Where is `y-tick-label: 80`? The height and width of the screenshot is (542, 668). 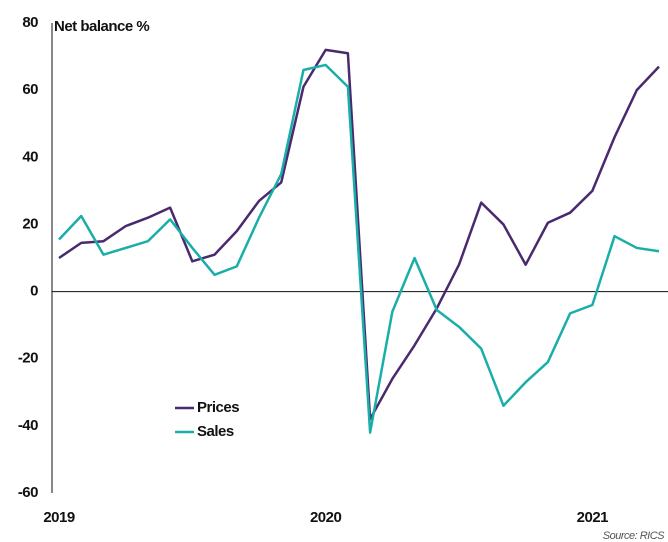 y-tick-label: 80 is located at coordinates (30, 22).